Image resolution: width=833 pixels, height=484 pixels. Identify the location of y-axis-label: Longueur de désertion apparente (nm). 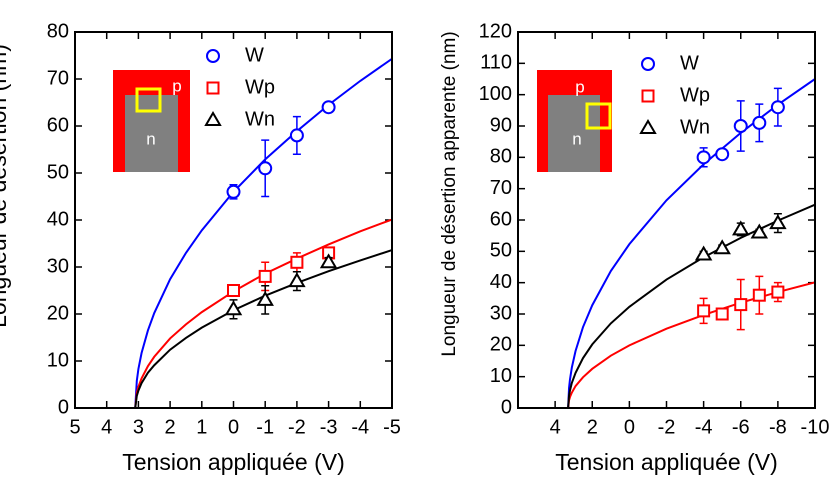
(449, 193).